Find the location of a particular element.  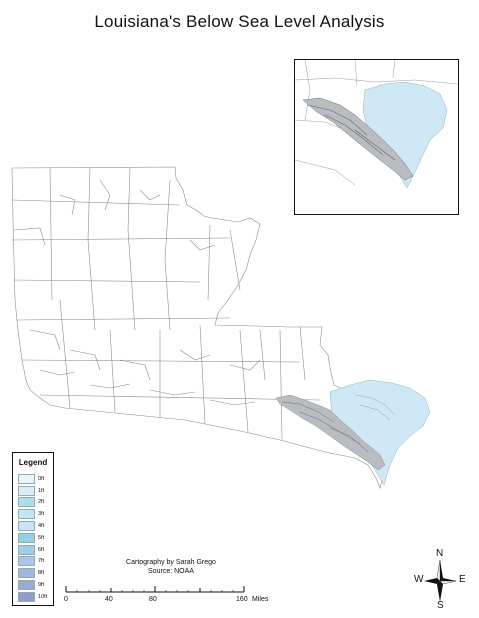

legend-item: 6ft is located at coordinates (32, 550).